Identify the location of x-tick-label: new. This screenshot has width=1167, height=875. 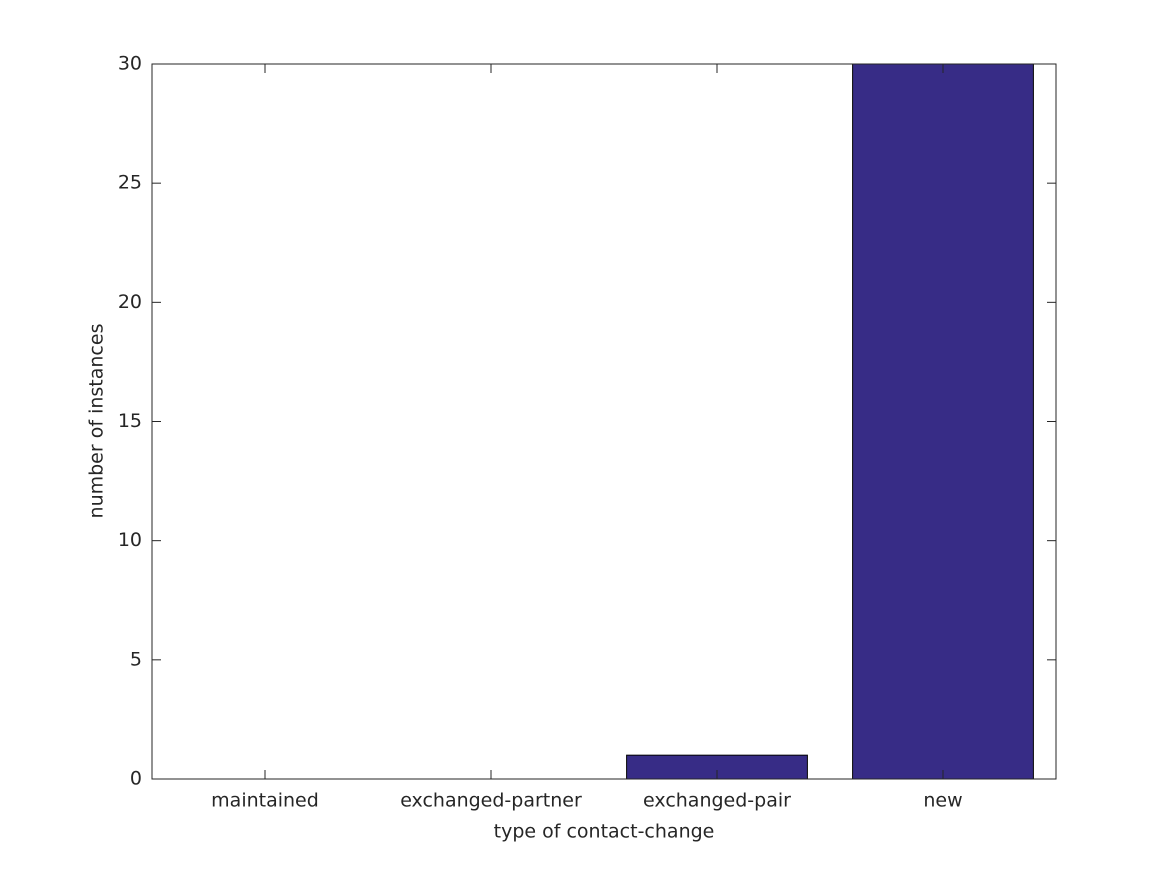
(942, 801).